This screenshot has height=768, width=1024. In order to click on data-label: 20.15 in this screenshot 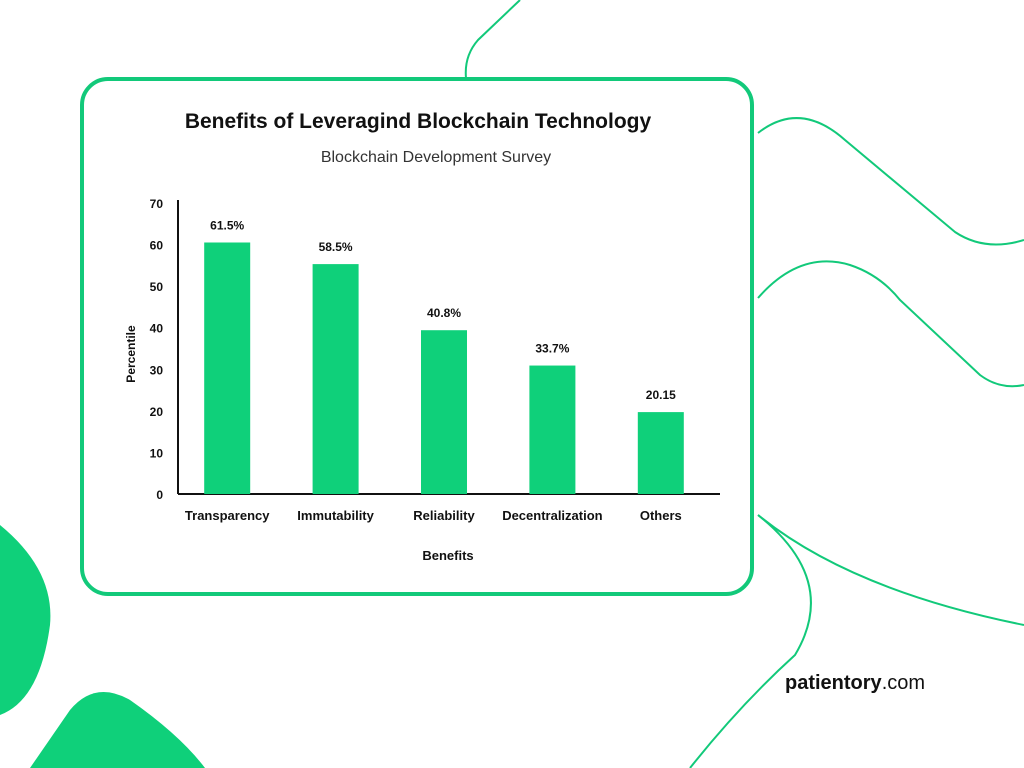, I will do `click(661, 395)`.